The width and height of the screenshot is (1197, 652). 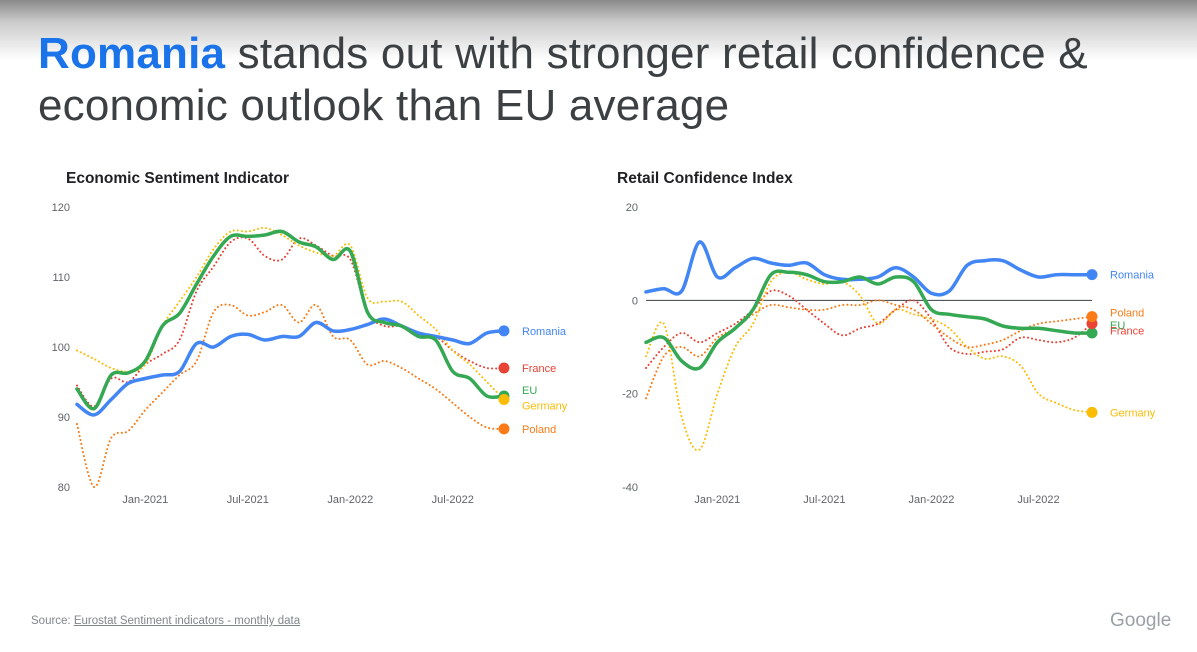 I want to click on title-accent-romania: Romania, so click(x=132, y=53).